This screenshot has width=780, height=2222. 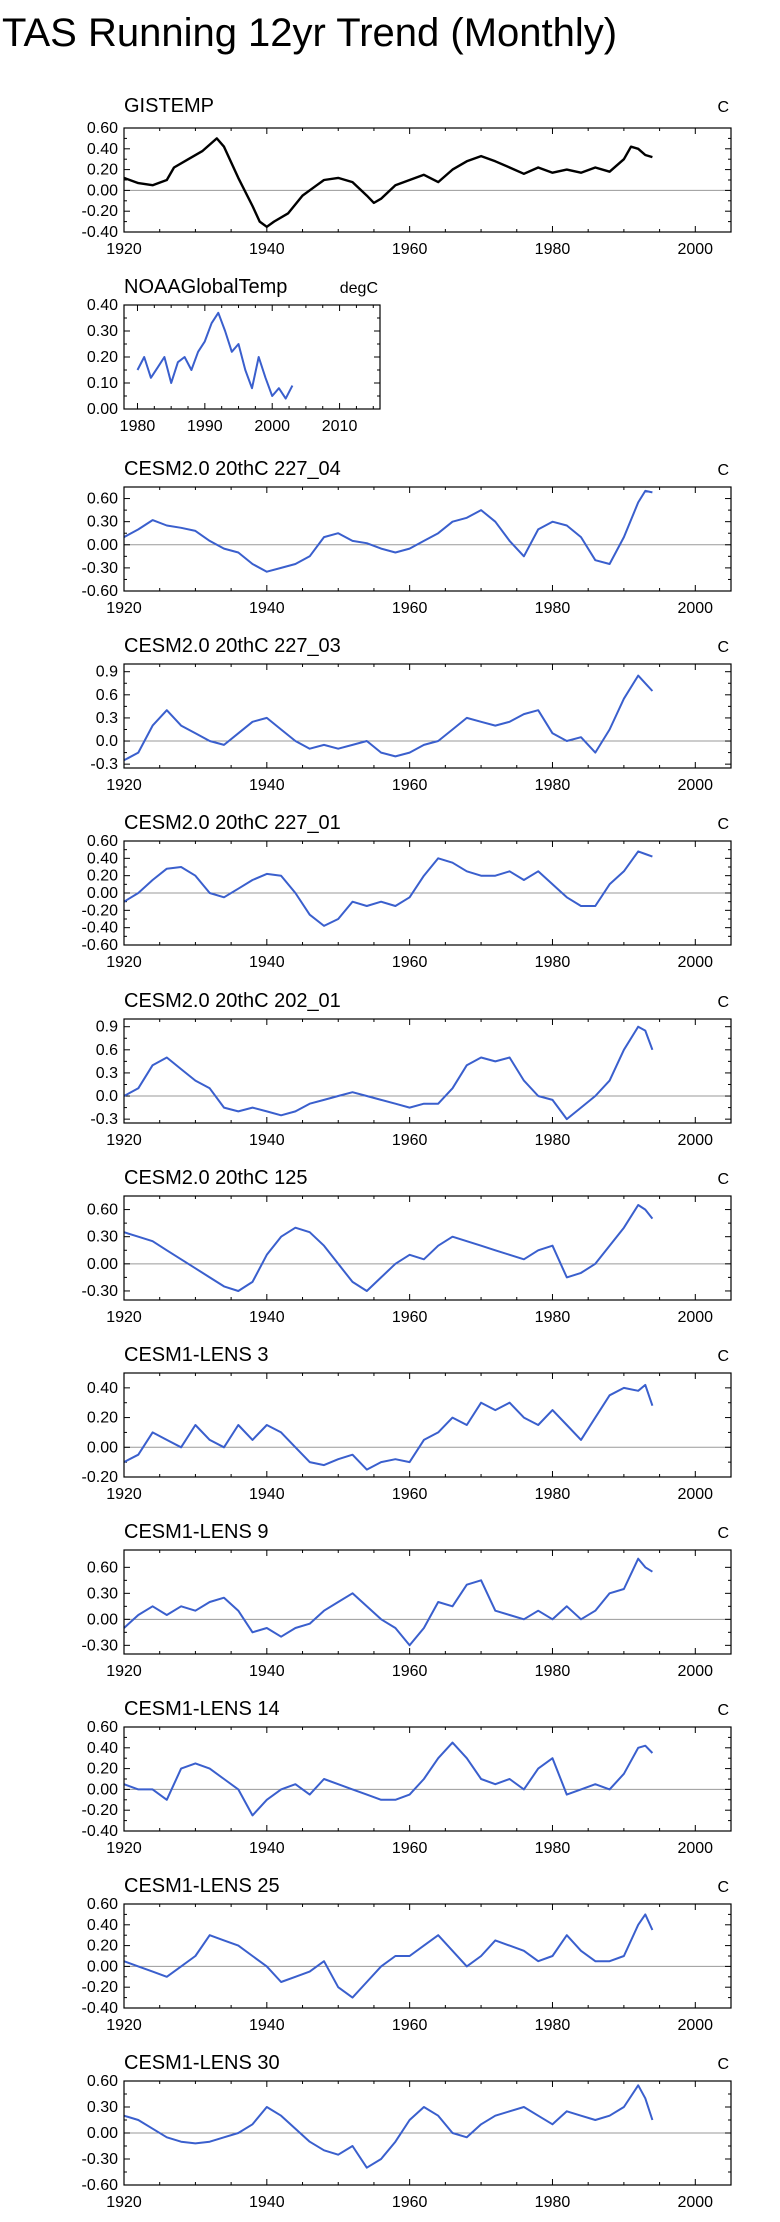 I want to click on x-tick-label: 2010, so click(x=340, y=426).